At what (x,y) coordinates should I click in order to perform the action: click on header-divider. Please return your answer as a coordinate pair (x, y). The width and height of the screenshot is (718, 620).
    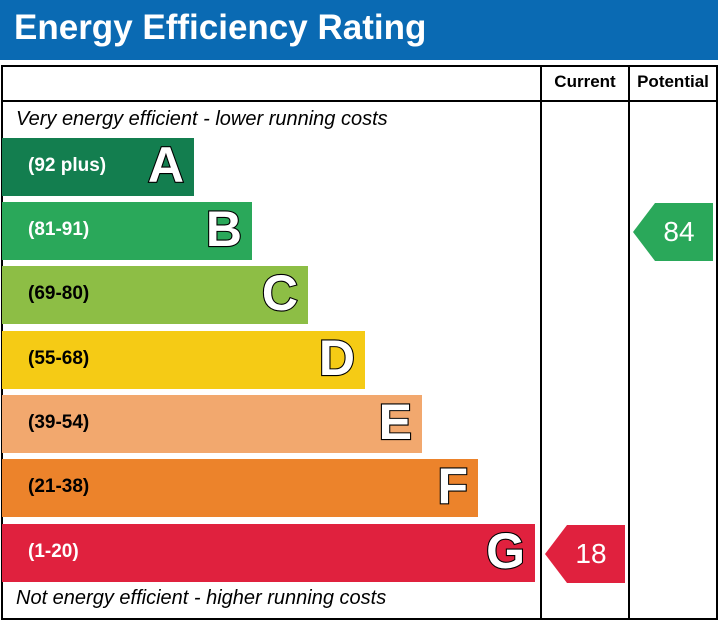
    Looking at the image, I should click on (359, 101).